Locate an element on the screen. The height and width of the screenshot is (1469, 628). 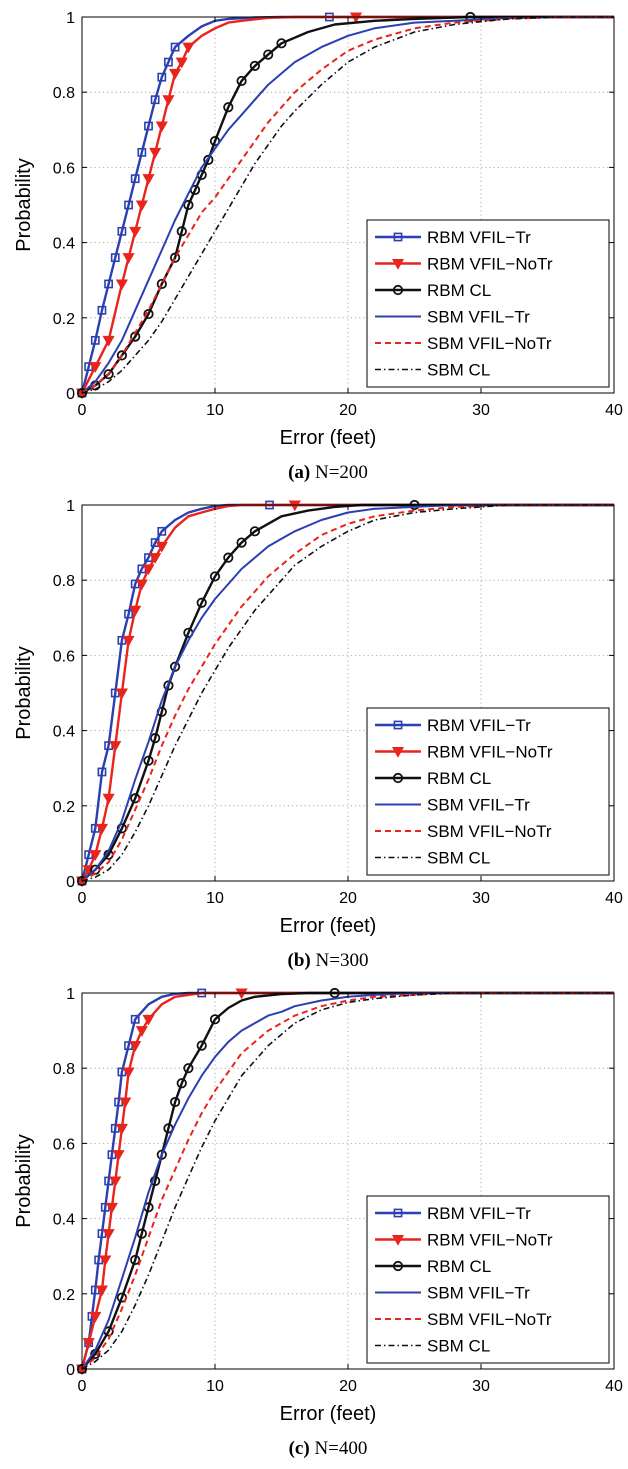
figure-caption: (b) N=300 is located at coordinates (328, 960).